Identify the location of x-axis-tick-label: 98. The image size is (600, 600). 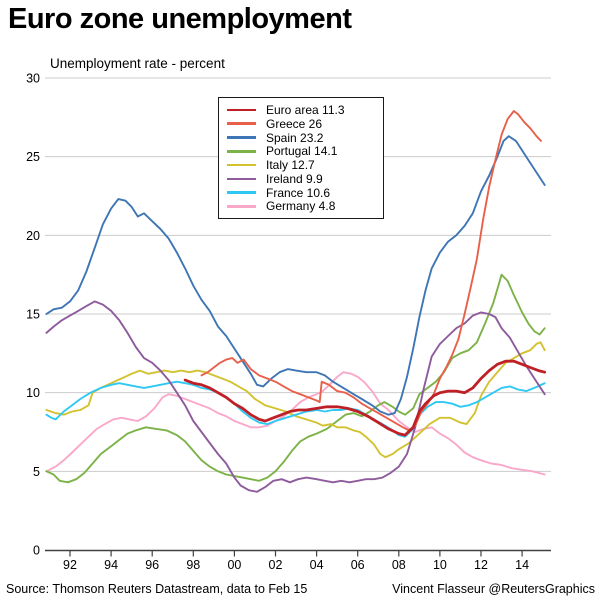
(193, 565).